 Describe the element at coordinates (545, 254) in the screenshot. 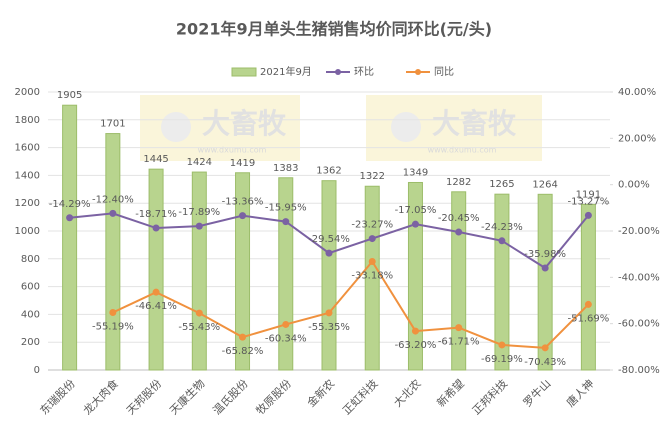

I see `line-value-label: -35.98%` at that location.